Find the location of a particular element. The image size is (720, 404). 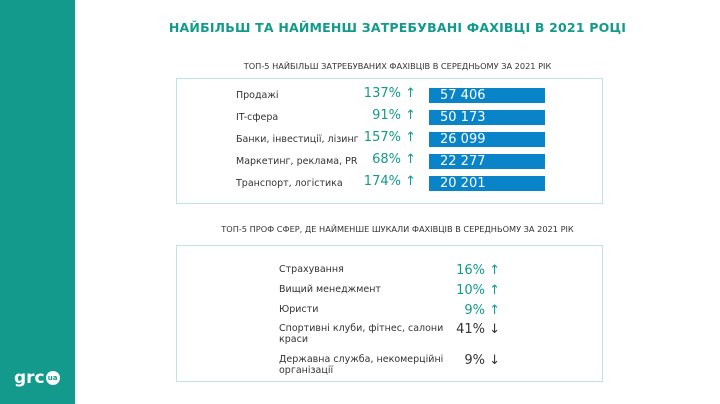

row-label: Продажі is located at coordinates (257, 95).